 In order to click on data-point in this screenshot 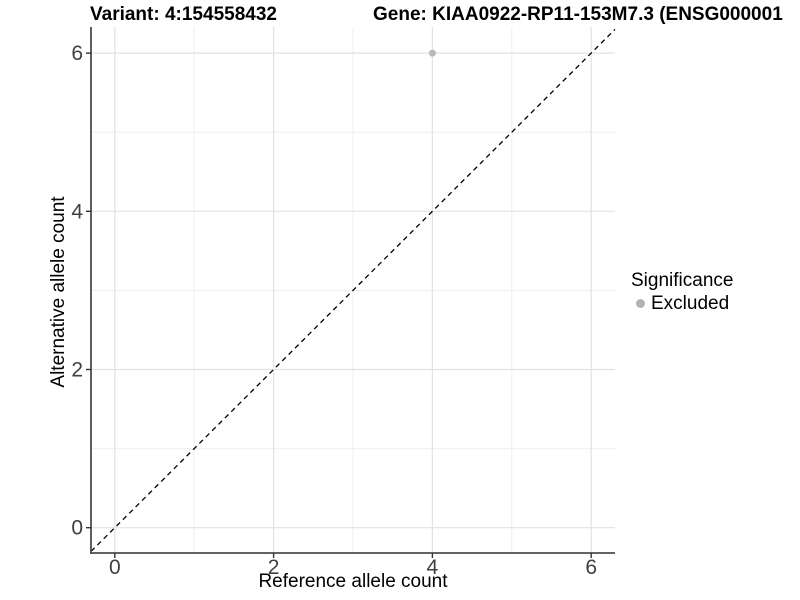, I will do `click(432, 53)`.